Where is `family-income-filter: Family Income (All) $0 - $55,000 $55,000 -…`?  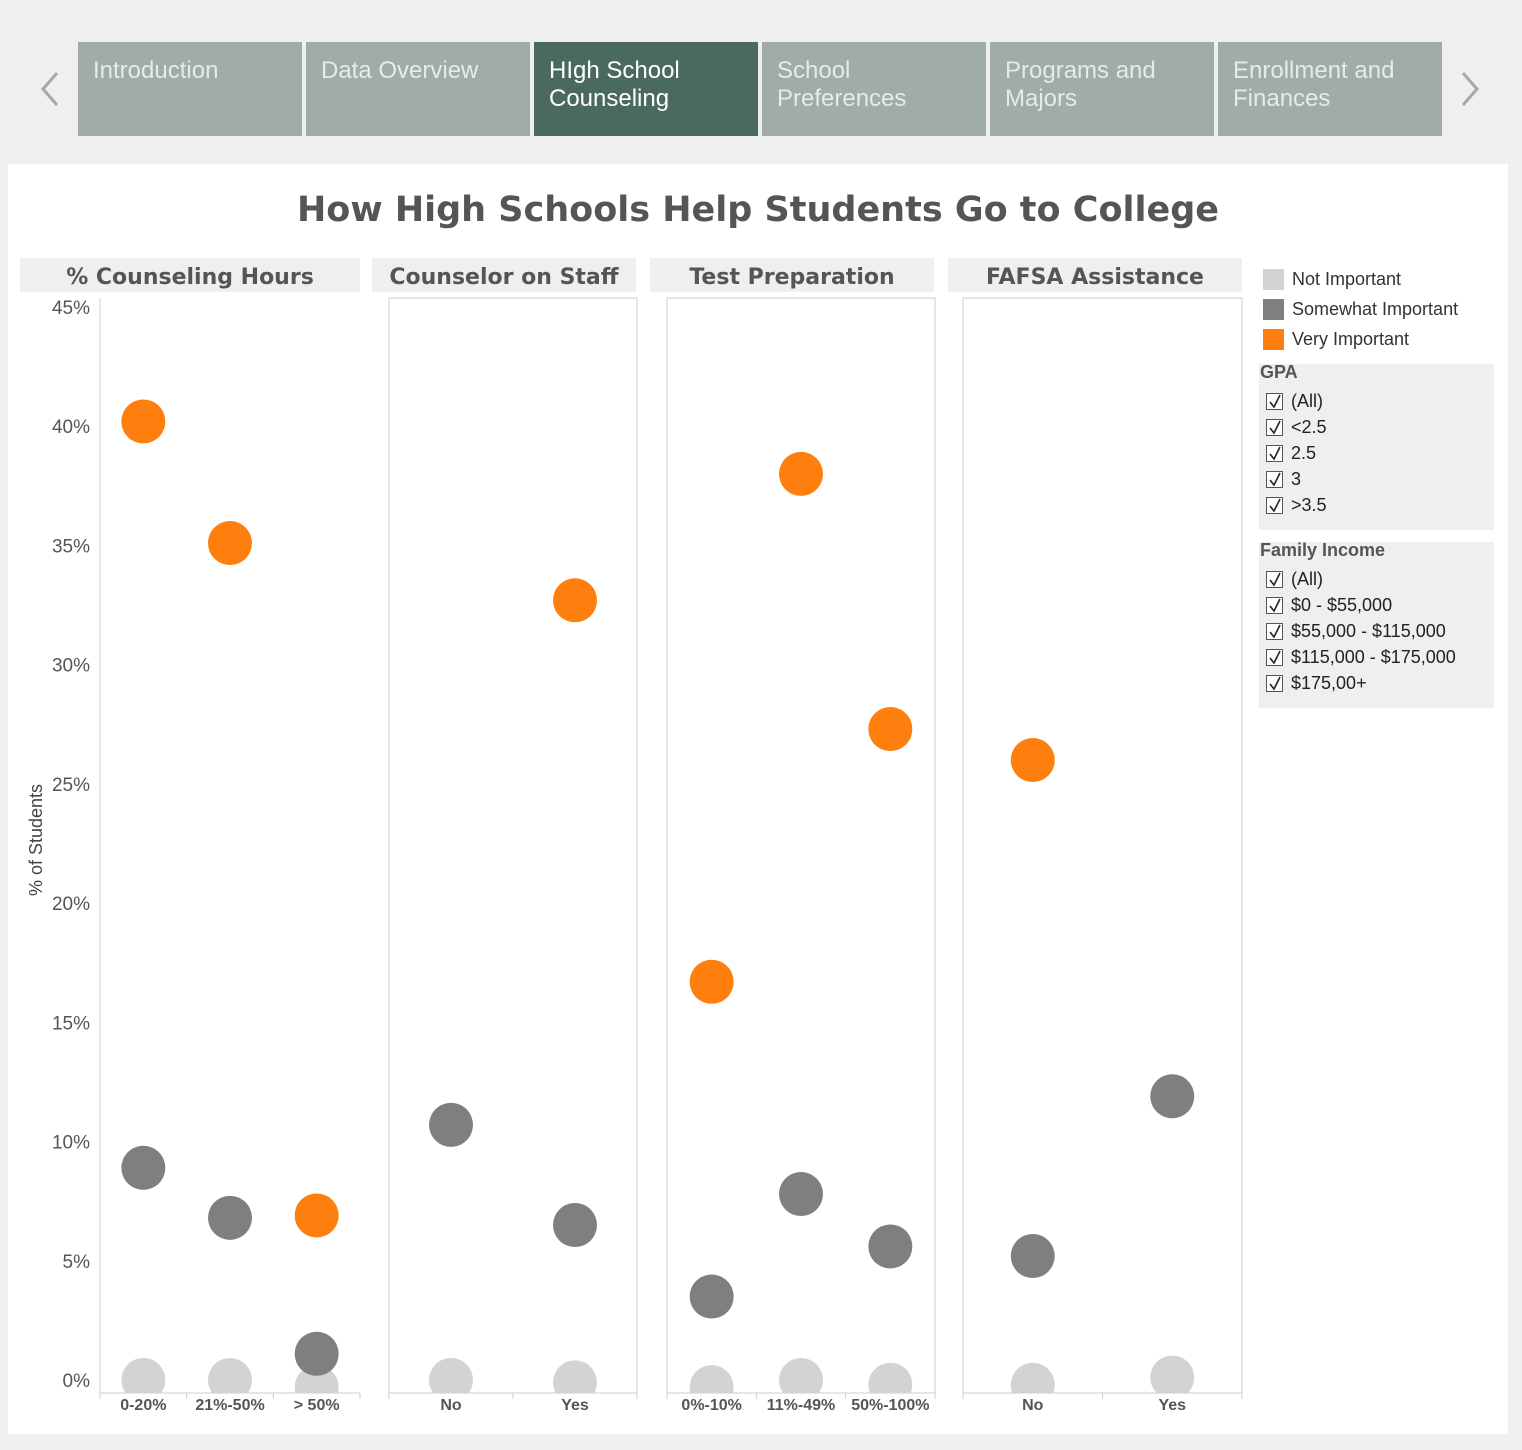 family-income-filter: Family Income (All) $0 - $55,000 $55,000 -… is located at coordinates (1376, 624).